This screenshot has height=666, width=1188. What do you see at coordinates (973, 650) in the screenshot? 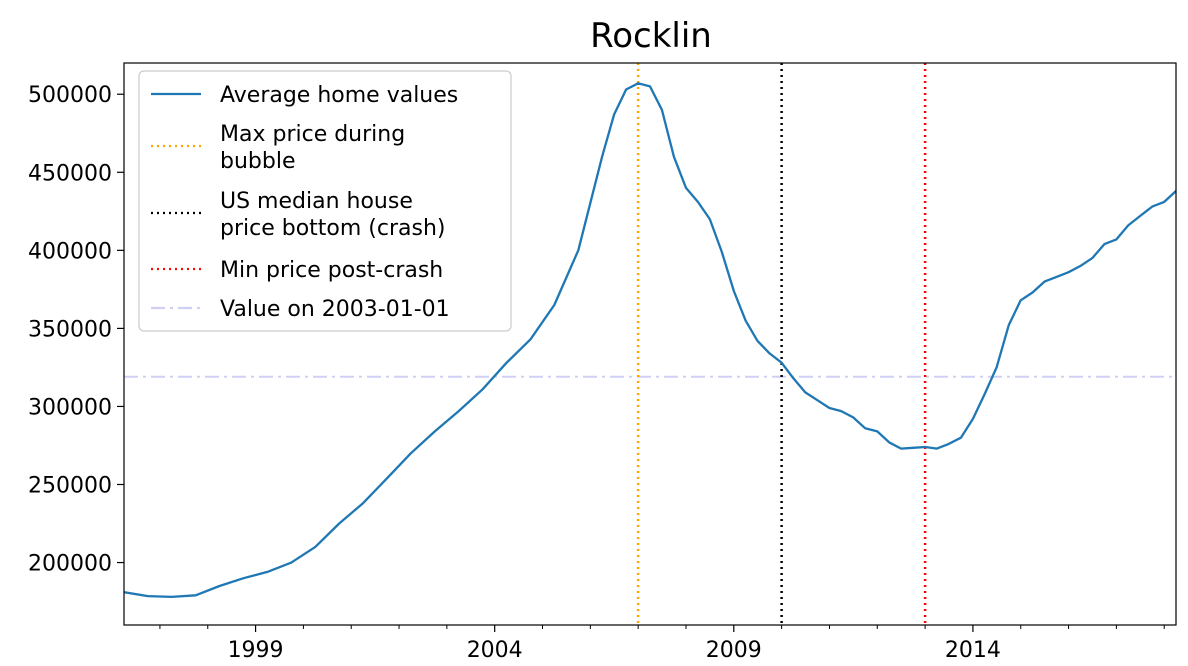
I see `x-tick-label: 2014` at bounding box center [973, 650].